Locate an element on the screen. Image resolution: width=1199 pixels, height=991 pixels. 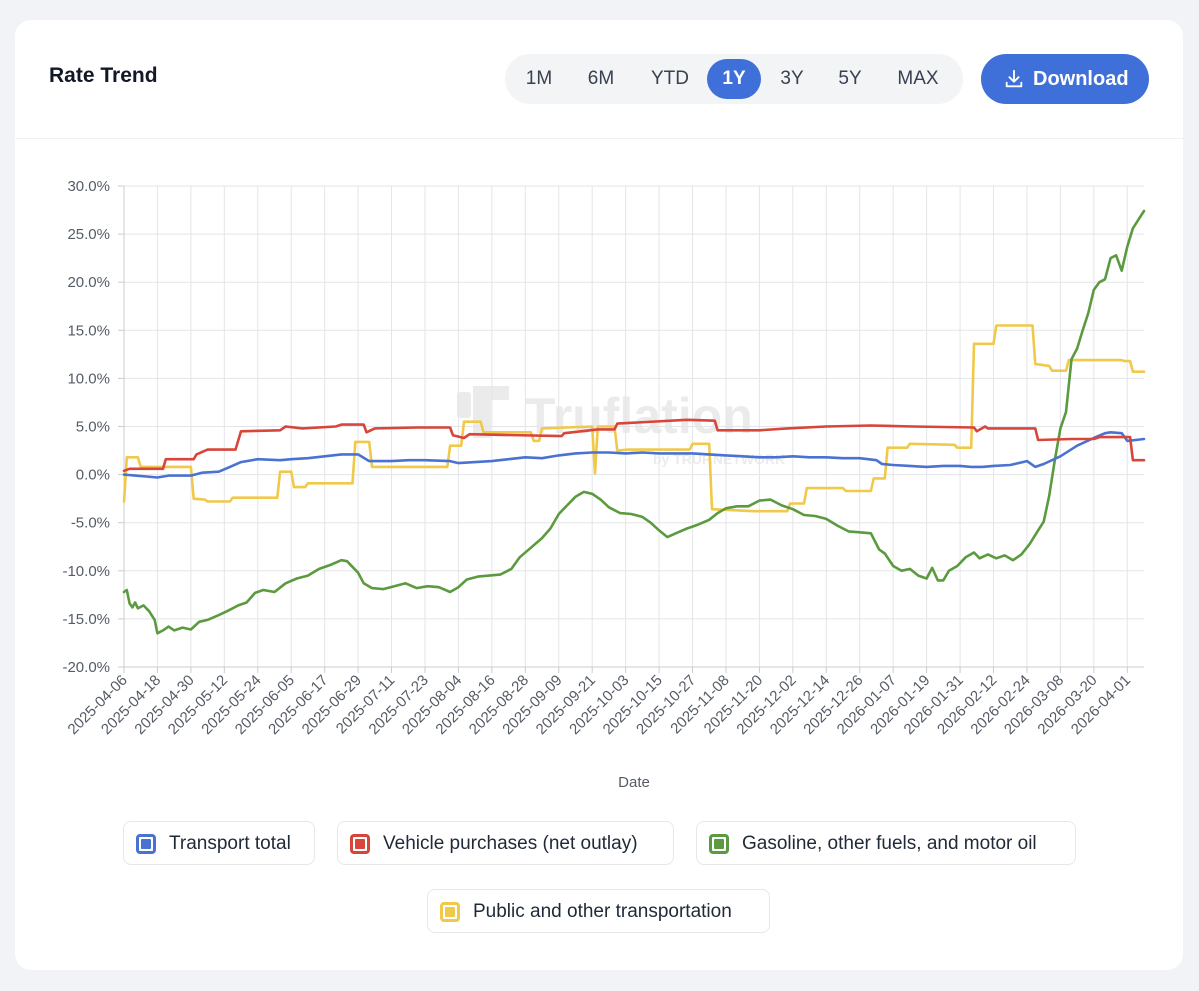
legend-item-vehicle-purchases: Vehicle purchases (net outlay) is located at coordinates (505, 843).